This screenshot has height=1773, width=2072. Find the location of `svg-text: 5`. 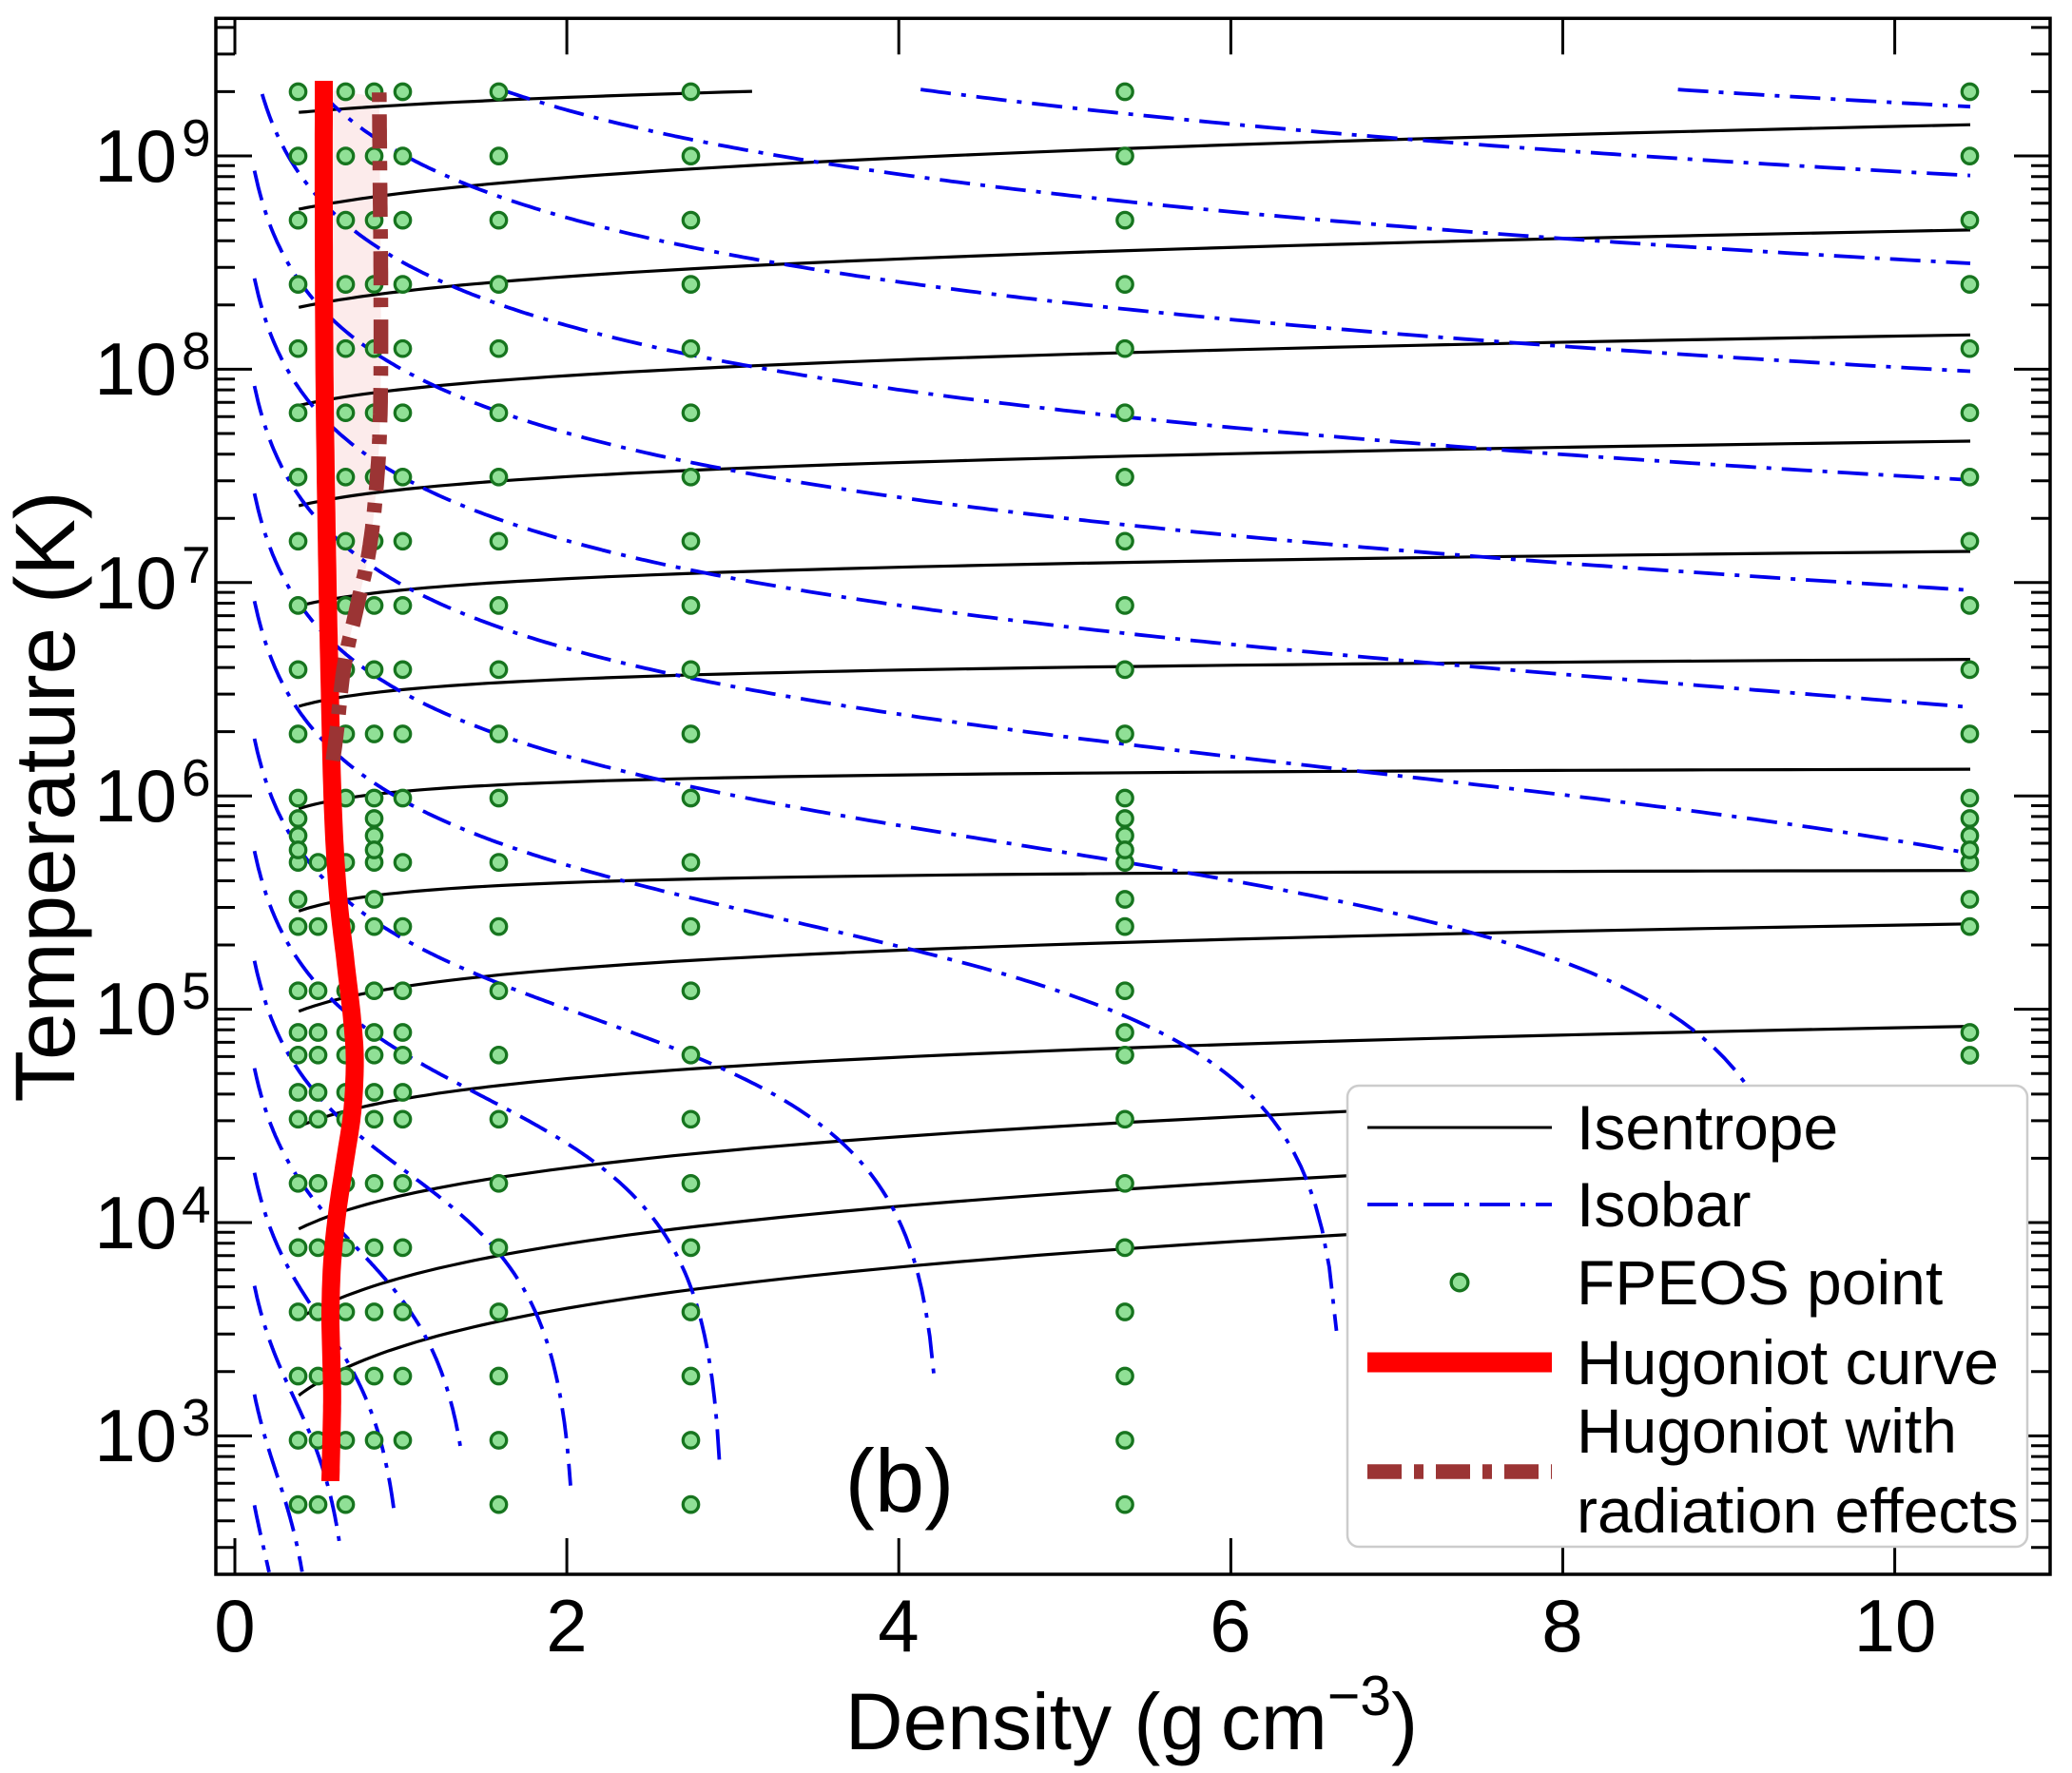

svg-text: 5 is located at coordinates (196, 990).